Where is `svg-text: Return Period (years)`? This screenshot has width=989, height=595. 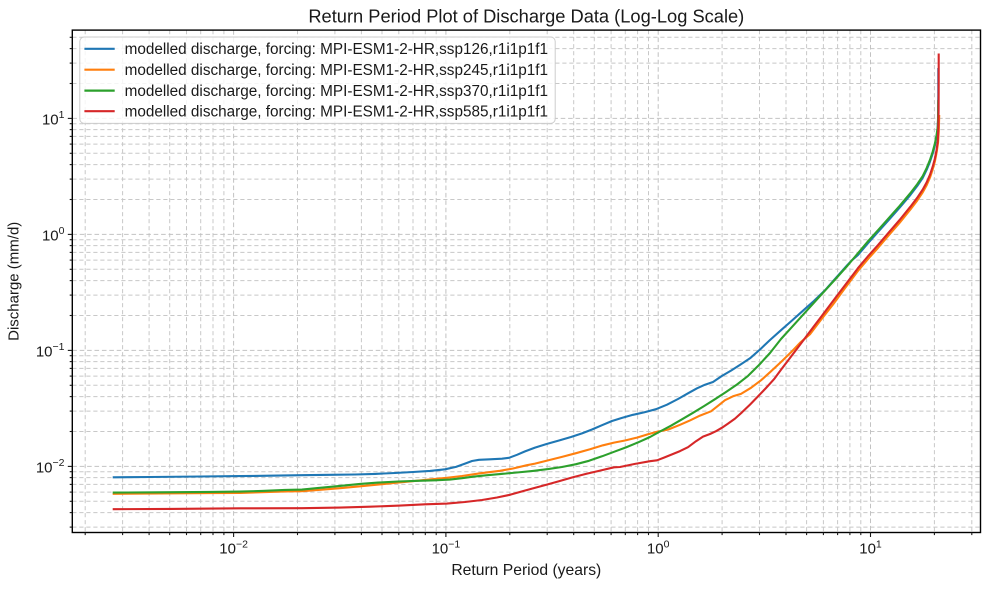
svg-text: Return Period (years) is located at coordinates (526, 570).